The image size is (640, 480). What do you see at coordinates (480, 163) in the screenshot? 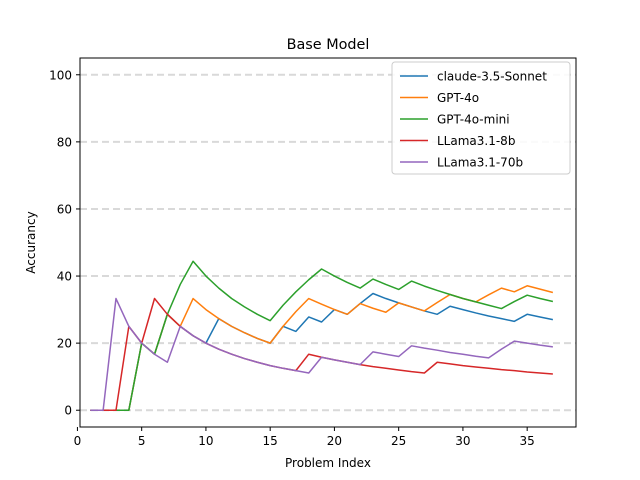
I see `legend-label-llama3-1-70b: LLama3.1-70b` at bounding box center [480, 163].